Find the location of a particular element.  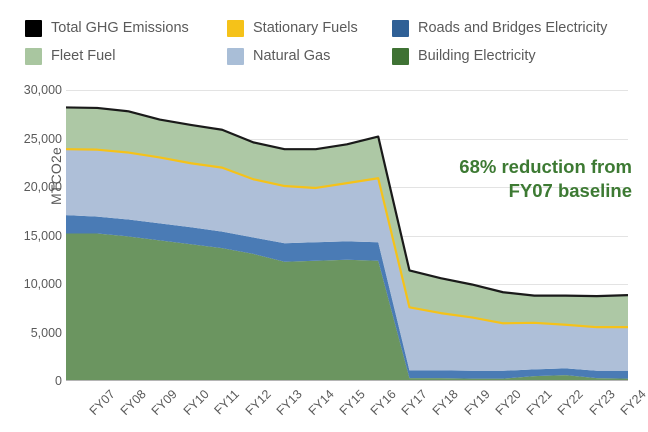

x-axis-tick-label: FY21 is located at coordinates (539, 403).